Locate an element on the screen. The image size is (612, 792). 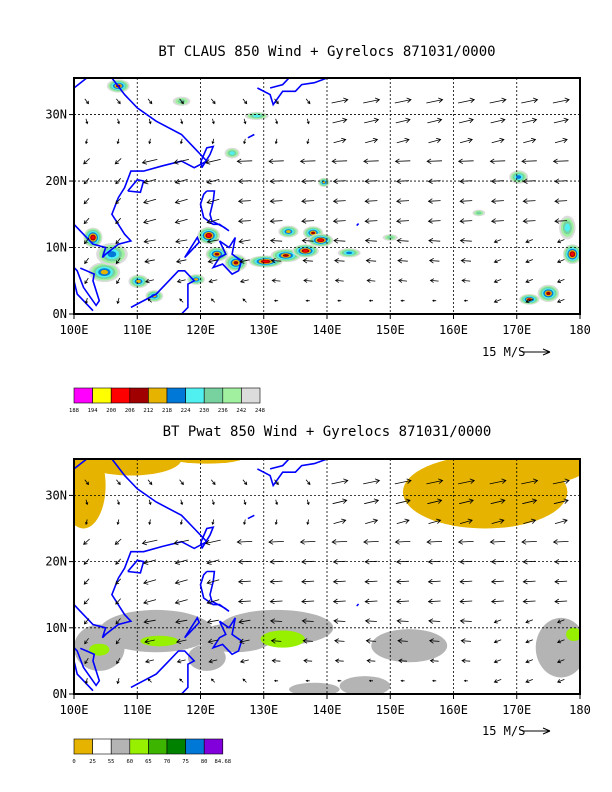
x-tick-label: 150E is located at coordinates (390, 710).